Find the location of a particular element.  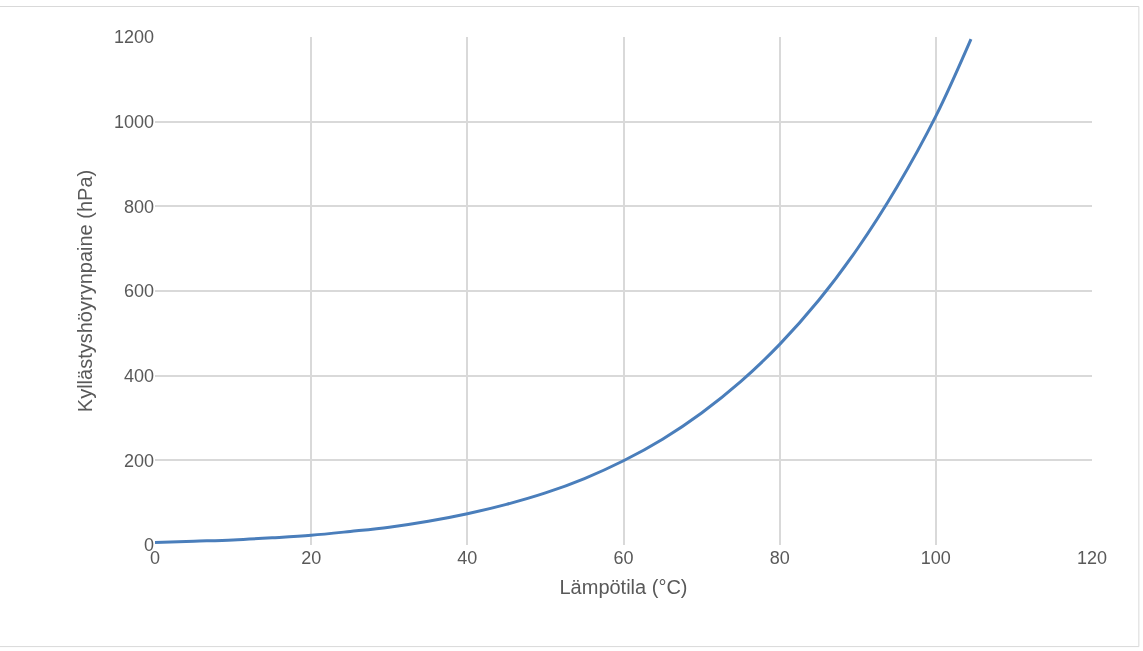

y-tick-label: 600 is located at coordinates (138, 291).